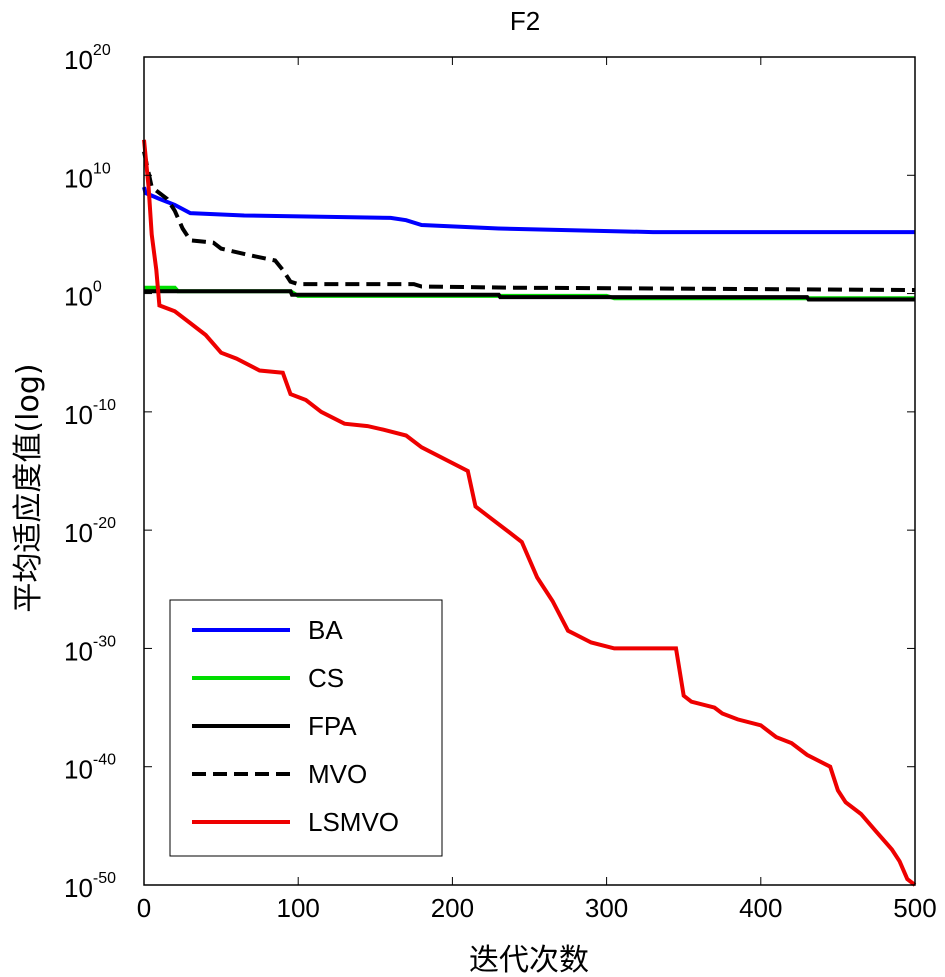 Image resolution: width=945 pixels, height=977 pixels. I want to click on x-tick-label: 200, so click(452, 908).